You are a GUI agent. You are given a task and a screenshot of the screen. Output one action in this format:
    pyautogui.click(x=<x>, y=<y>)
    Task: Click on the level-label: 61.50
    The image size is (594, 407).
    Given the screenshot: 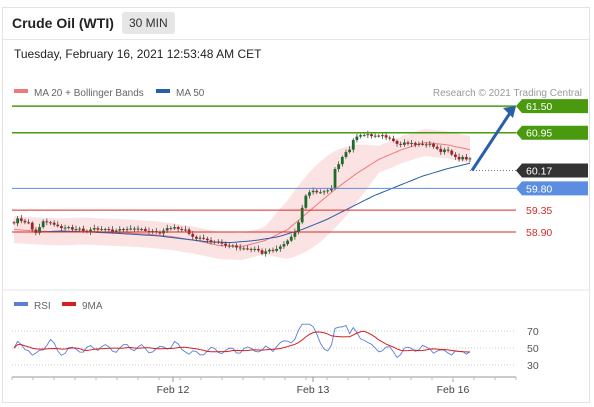 What is the action you would take?
    pyautogui.click(x=539, y=107)
    